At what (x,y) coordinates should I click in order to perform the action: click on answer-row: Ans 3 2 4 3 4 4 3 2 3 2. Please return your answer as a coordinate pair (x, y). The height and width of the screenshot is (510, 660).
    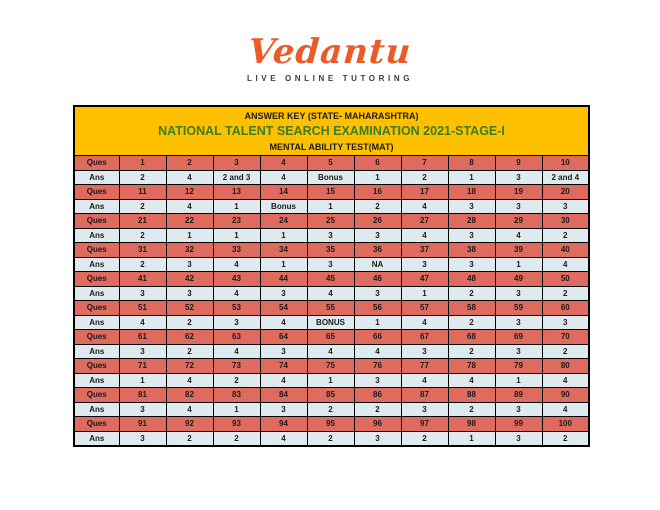
    Looking at the image, I should click on (331, 351).